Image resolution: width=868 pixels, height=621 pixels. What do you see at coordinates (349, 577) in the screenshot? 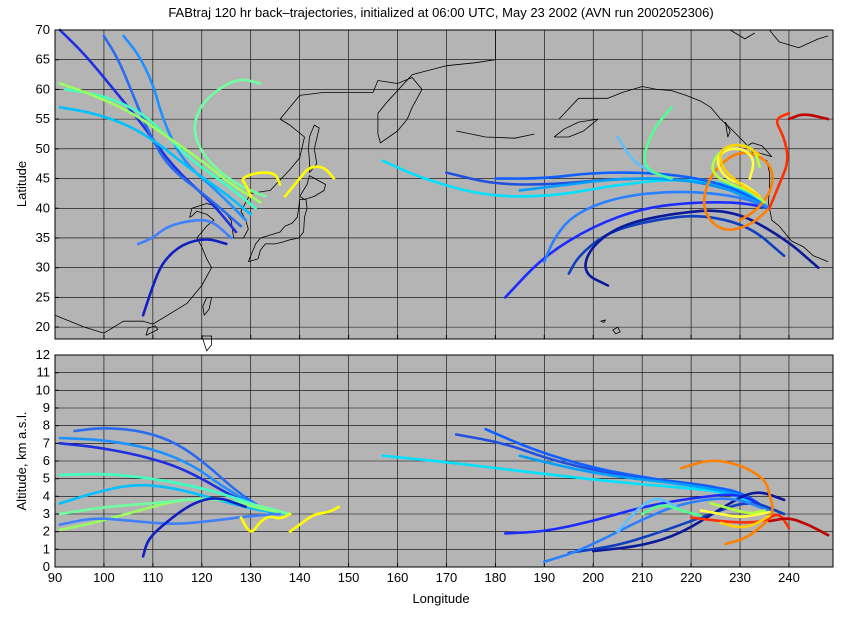
I see `x-tick-label: 150` at bounding box center [349, 577].